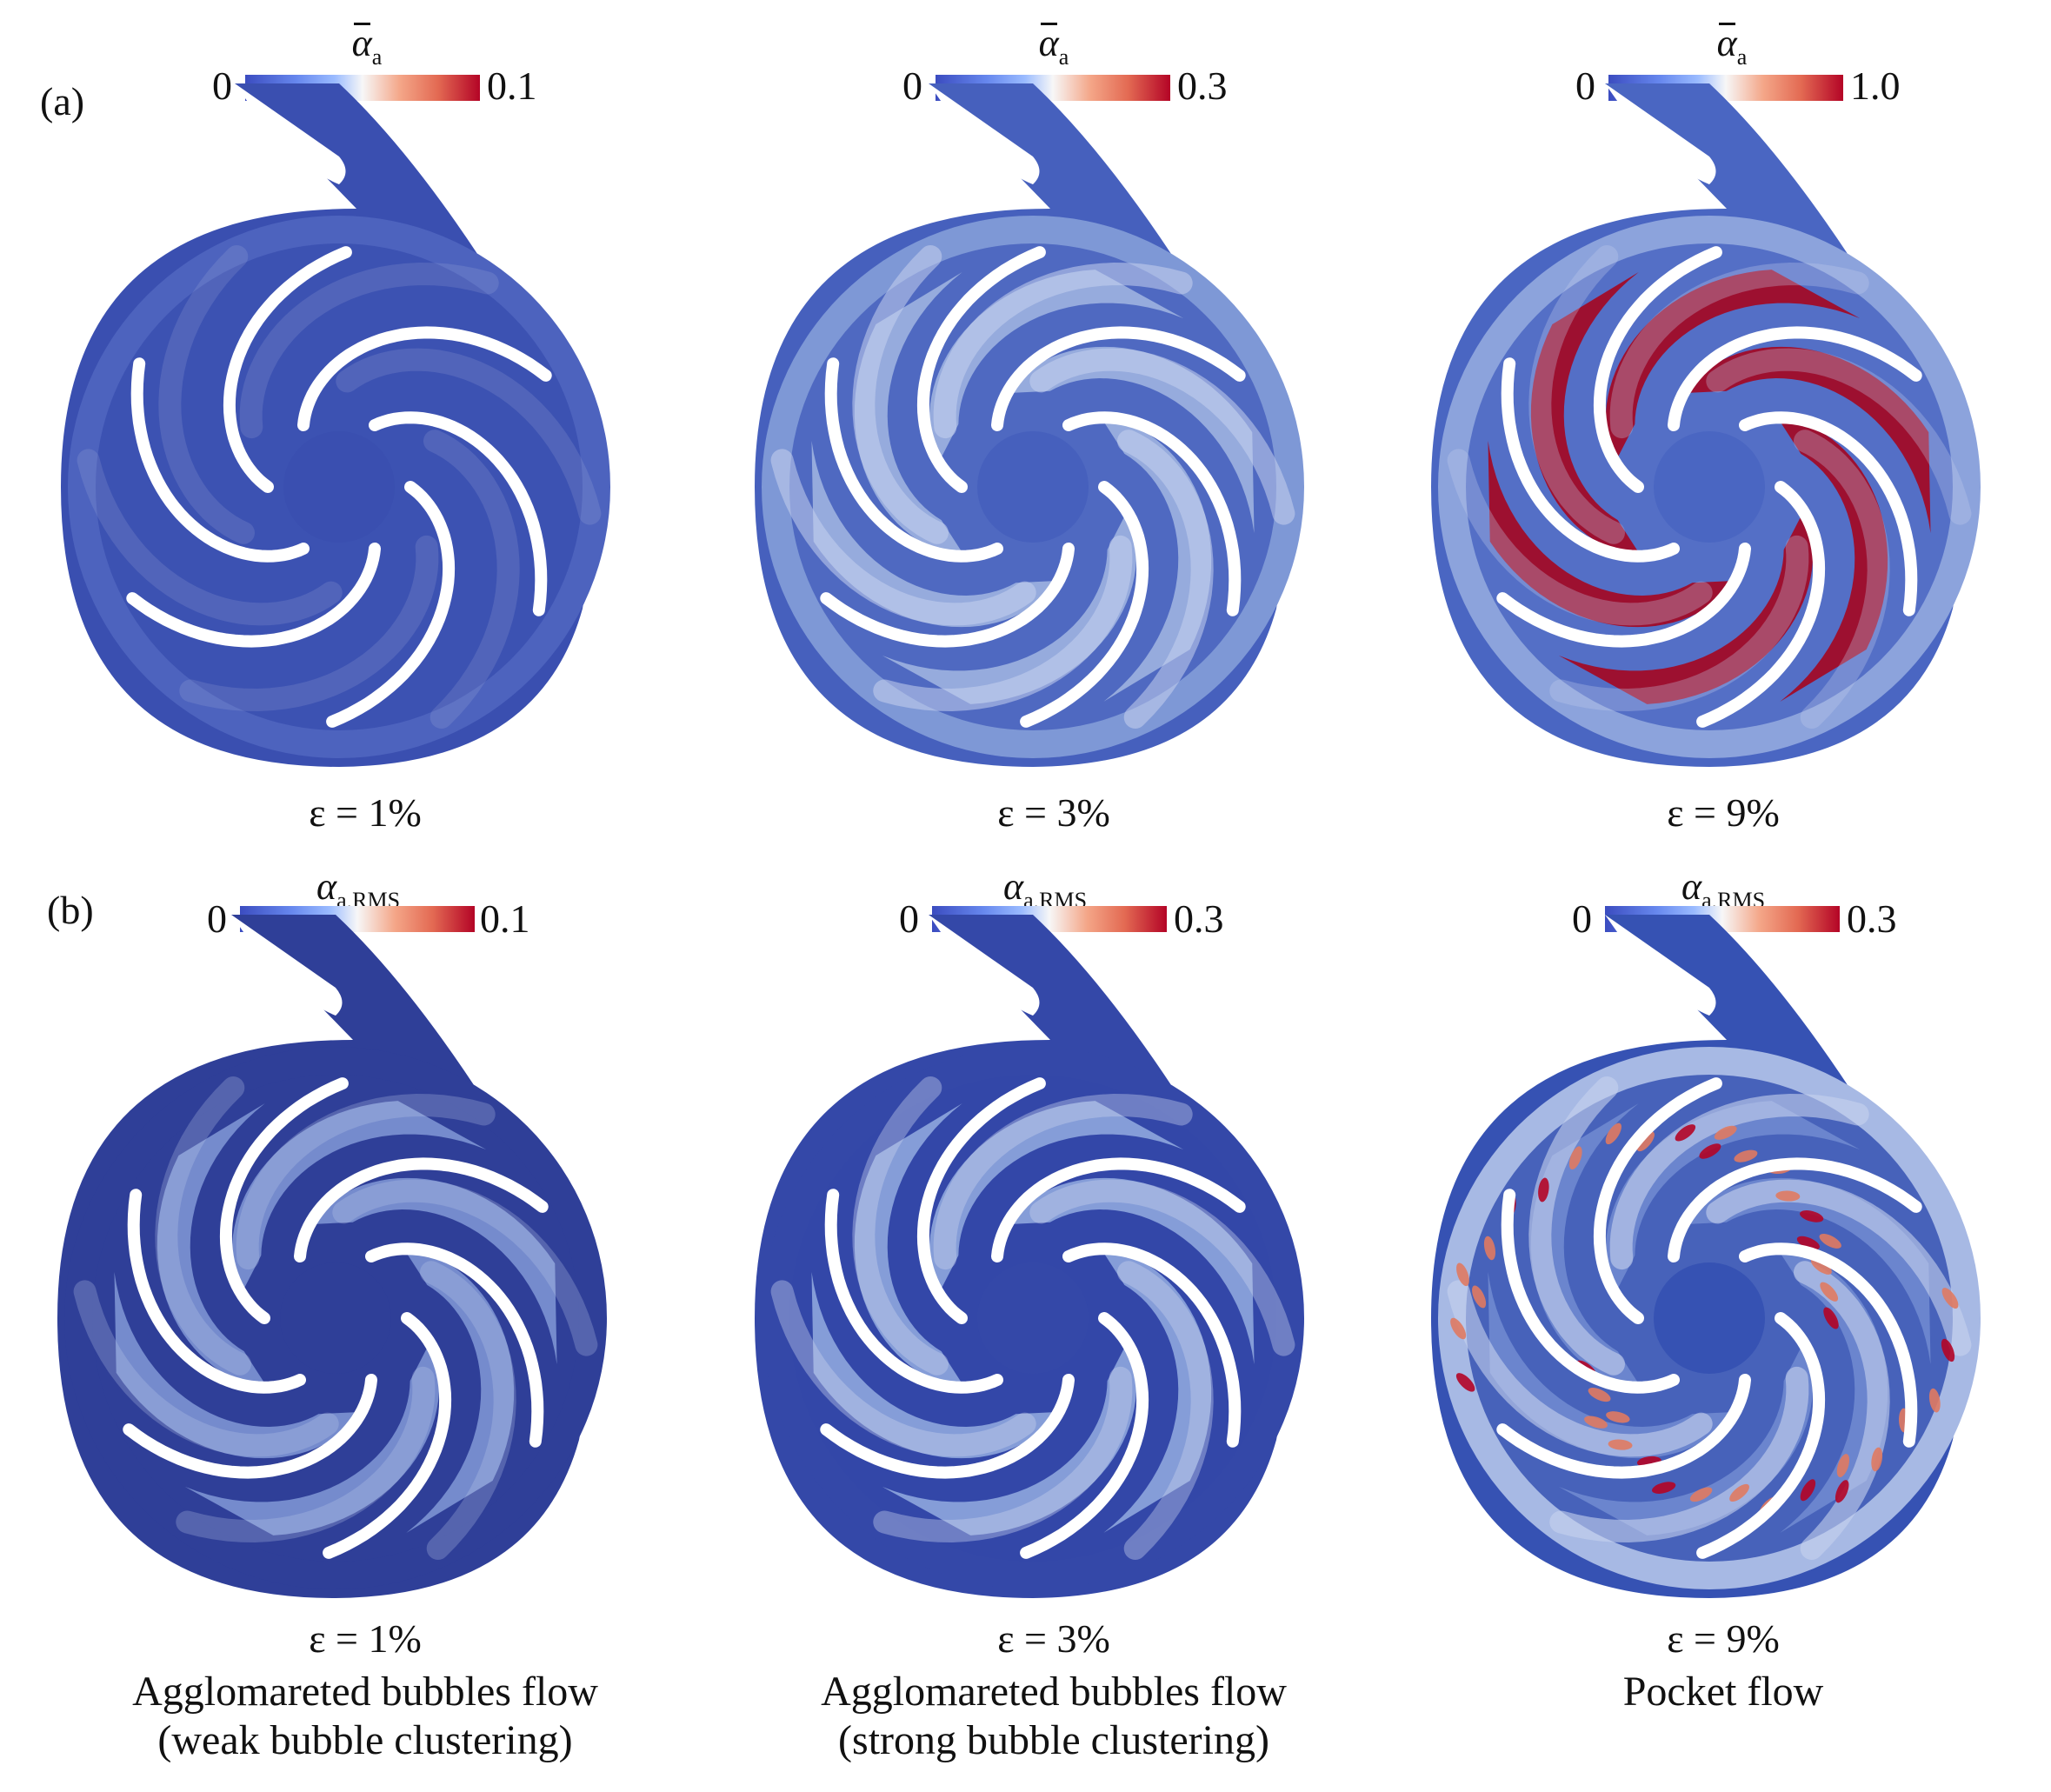  What do you see at coordinates (70, 910) in the screenshot?
I see `row-label-b: (b)` at bounding box center [70, 910].